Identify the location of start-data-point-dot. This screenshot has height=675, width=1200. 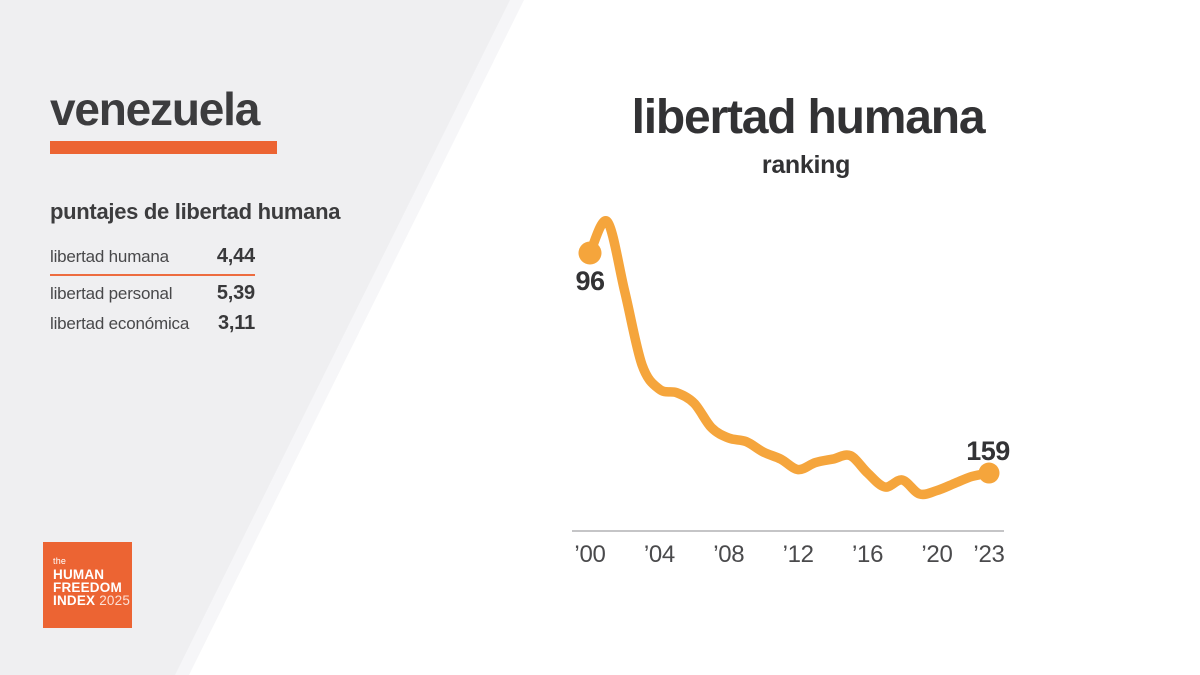
(590, 253).